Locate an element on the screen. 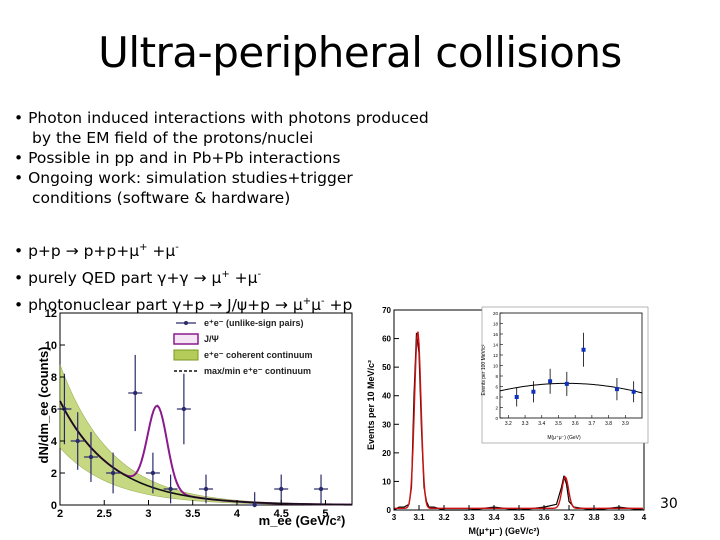 The image size is (720, 540). legend-swatch-jpsi is located at coordinates (186, 339).